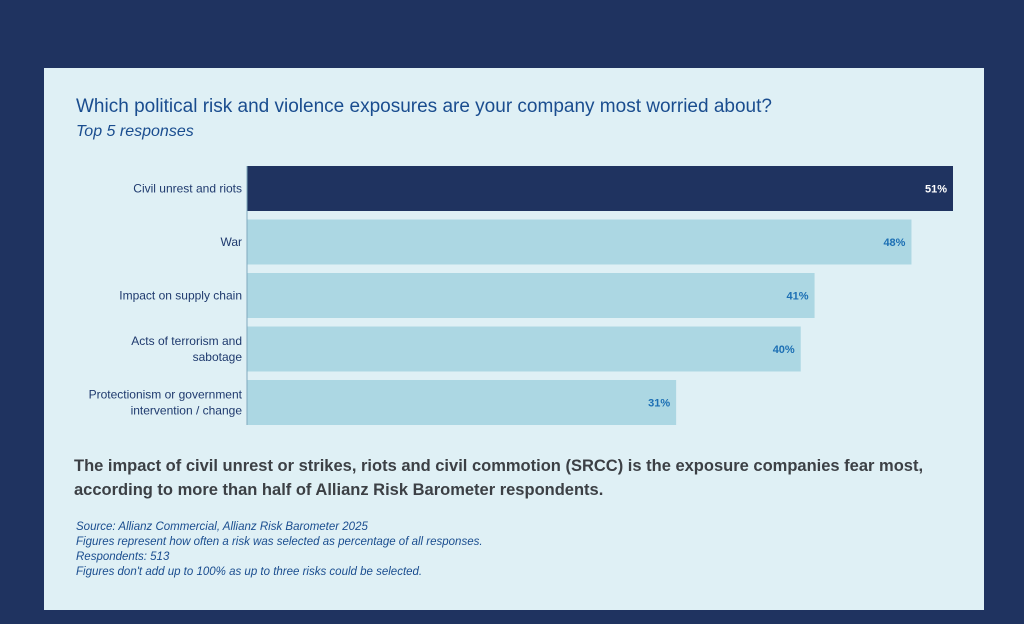 Image resolution: width=1024 pixels, height=624 pixels. What do you see at coordinates (187, 189) in the screenshot?
I see `category-label-0: Civil unrest and riots` at bounding box center [187, 189].